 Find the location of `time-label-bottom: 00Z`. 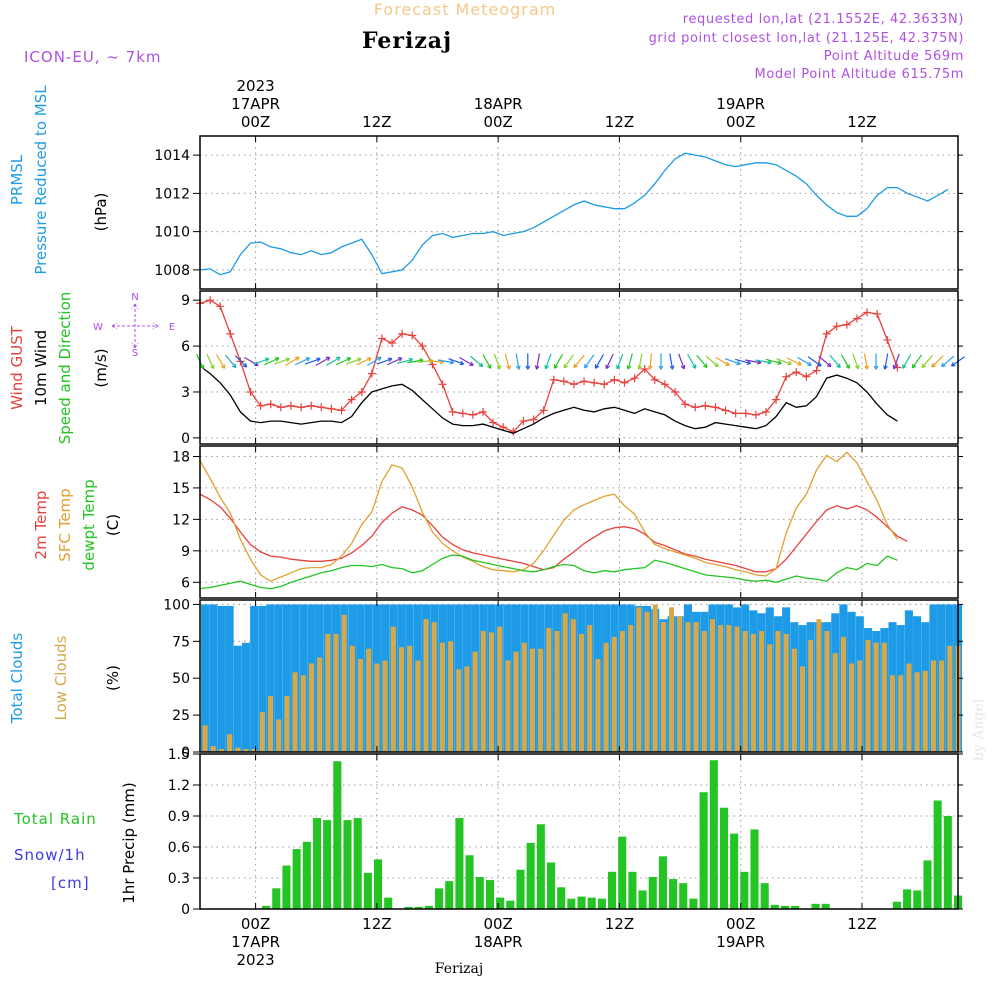

time-label-bottom: 00Z is located at coordinates (497, 924).